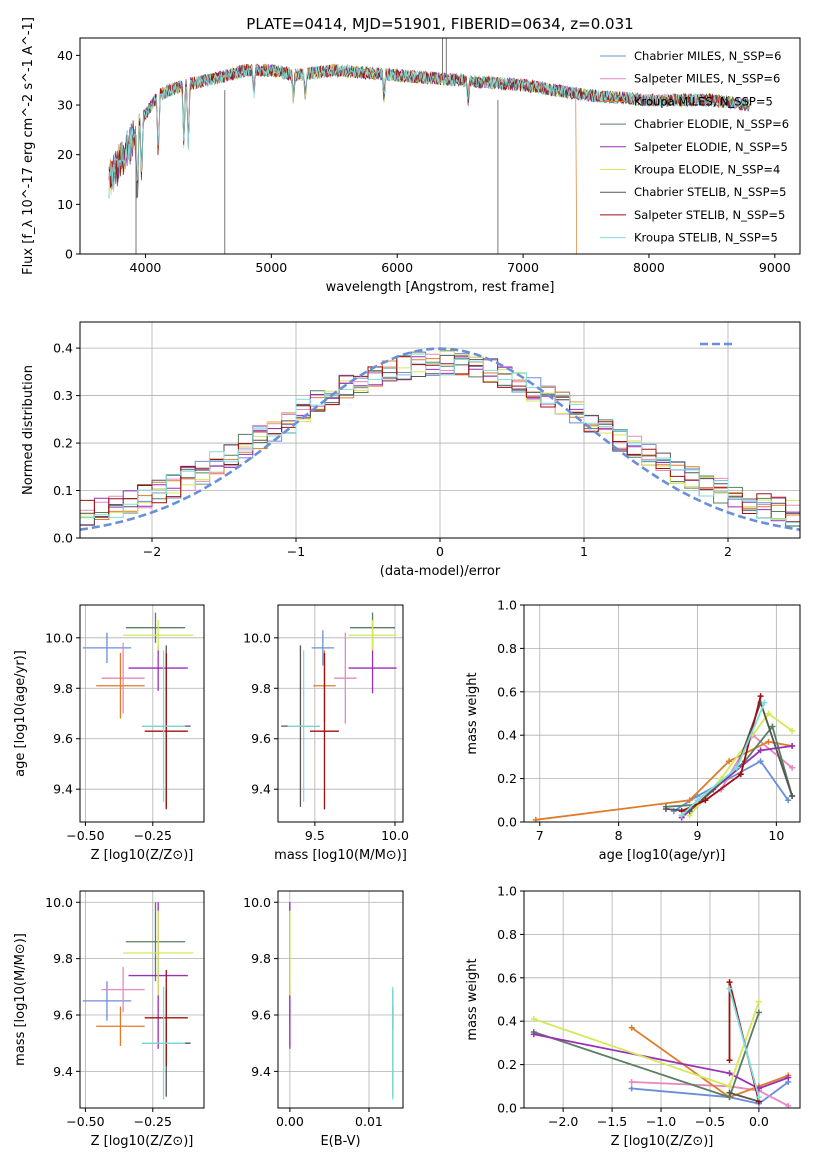 This screenshot has height=1170, width=819. I want to click on x-tick-label: −1.5, so click(612, 1121).